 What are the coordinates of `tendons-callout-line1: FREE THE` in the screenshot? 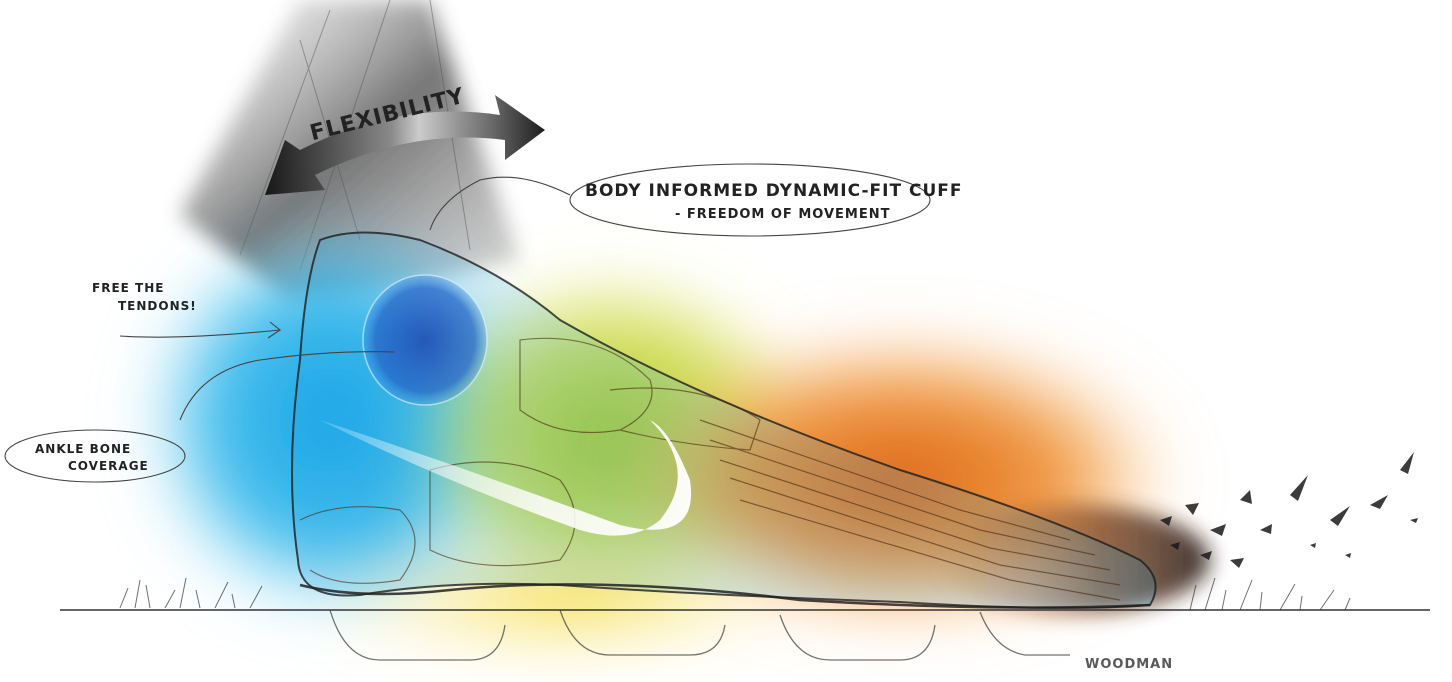 It's located at (128, 288).